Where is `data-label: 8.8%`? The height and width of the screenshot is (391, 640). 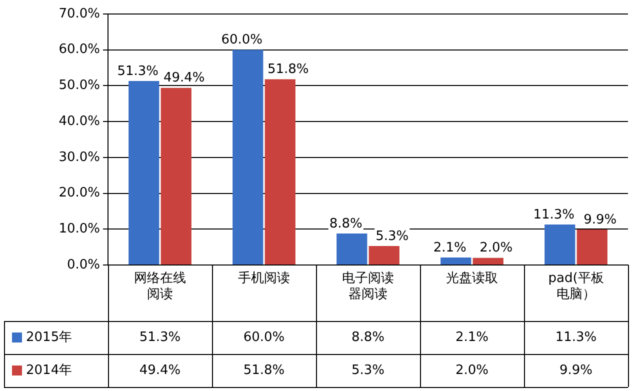 data-label: 8.8% is located at coordinates (368, 337).